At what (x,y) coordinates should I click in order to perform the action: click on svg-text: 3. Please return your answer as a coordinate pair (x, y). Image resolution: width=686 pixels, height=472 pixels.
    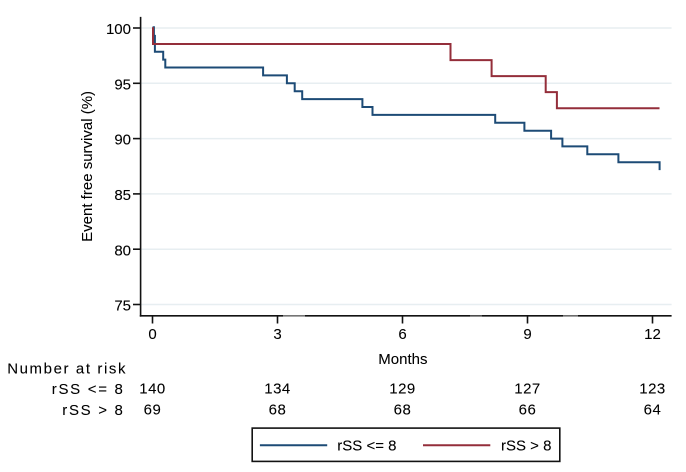
    Looking at the image, I should click on (277, 334).